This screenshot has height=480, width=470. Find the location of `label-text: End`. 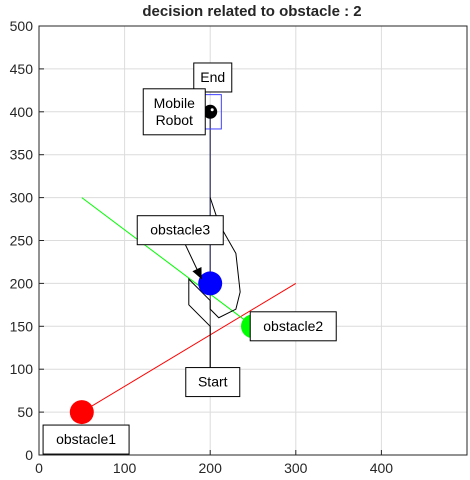

label-text: End is located at coordinates (212, 77).